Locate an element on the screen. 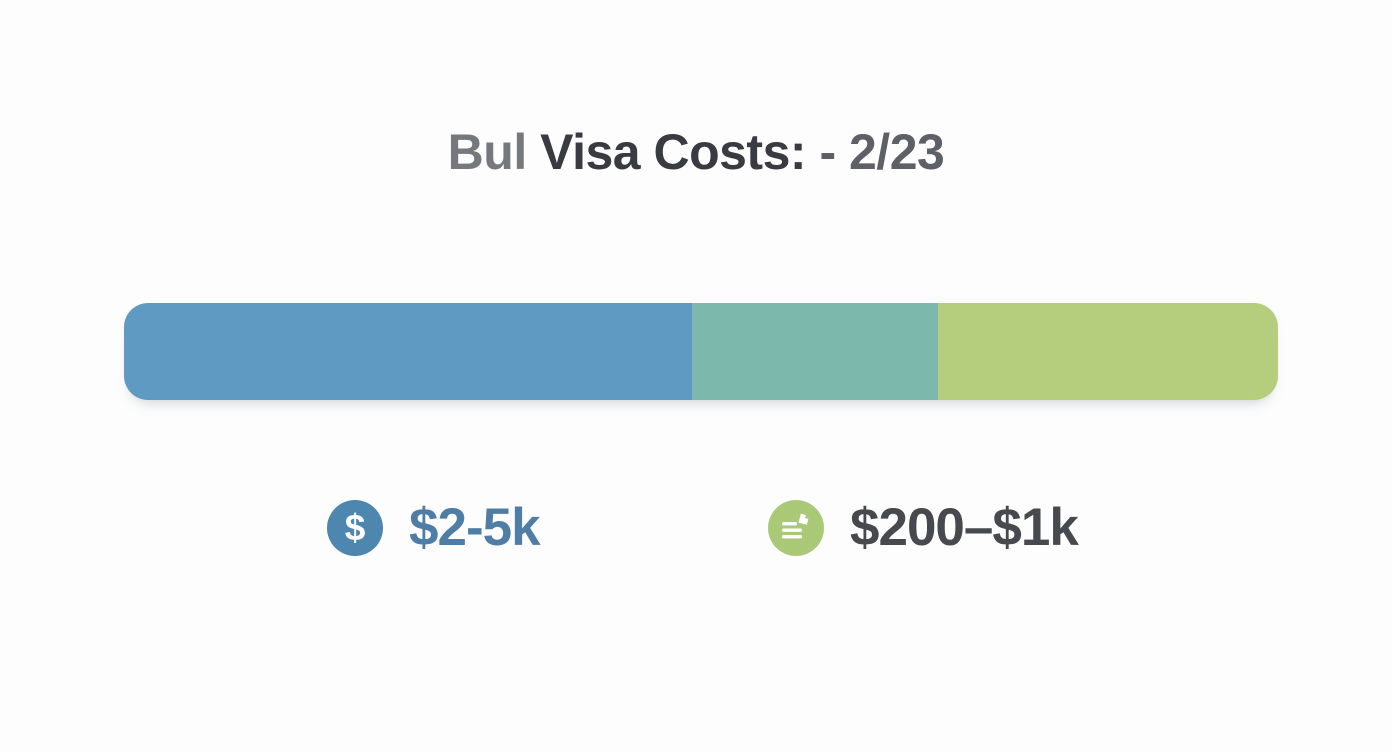  title-main: Visa Costs: is located at coordinates (673, 151).